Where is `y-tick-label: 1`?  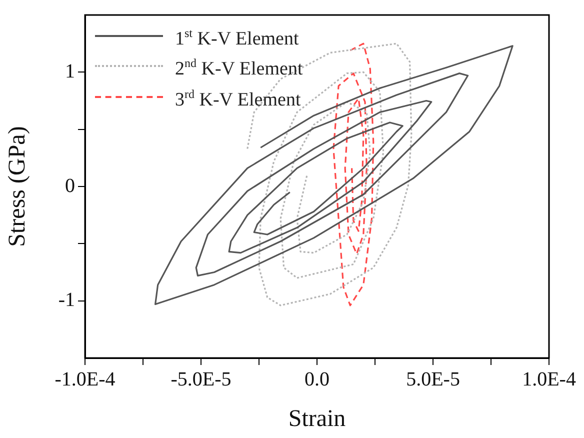
y-tick-label: 1 is located at coordinates (70, 71).